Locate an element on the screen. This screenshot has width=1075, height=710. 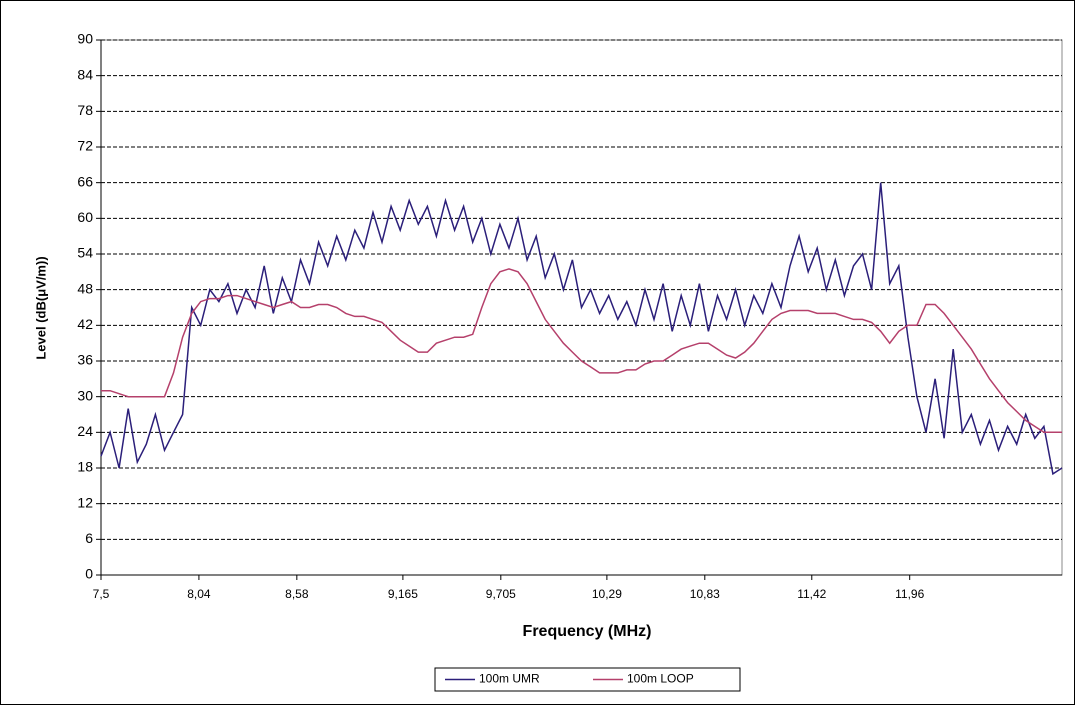
y-tick-label: 54 is located at coordinates (85, 253).